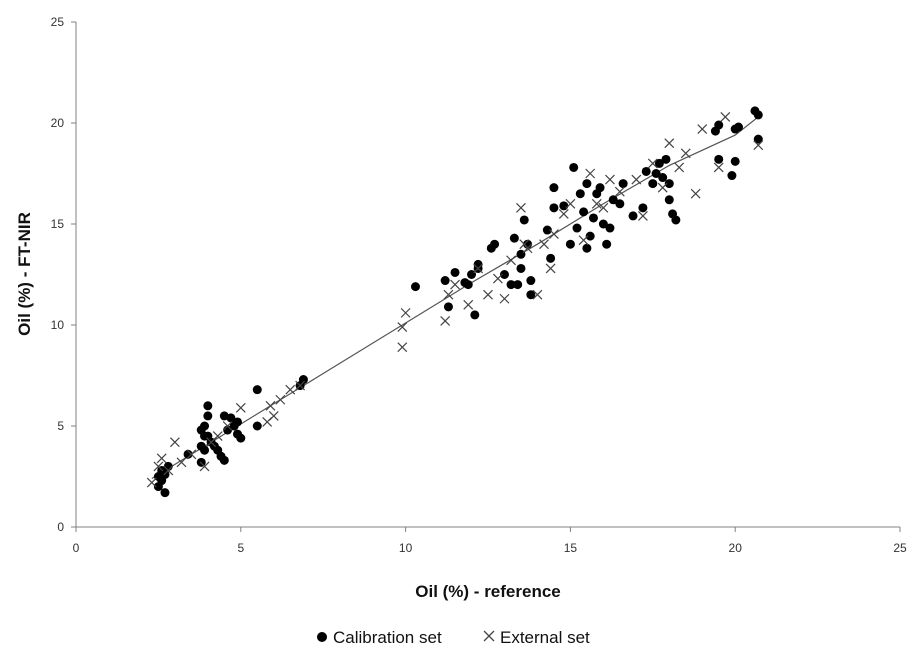 The width and height of the screenshot is (910, 651). What do you see at coordinates (406, 548) in the screenshot?
I see `x-tick-label: 10` at bounding box center [406, 548].